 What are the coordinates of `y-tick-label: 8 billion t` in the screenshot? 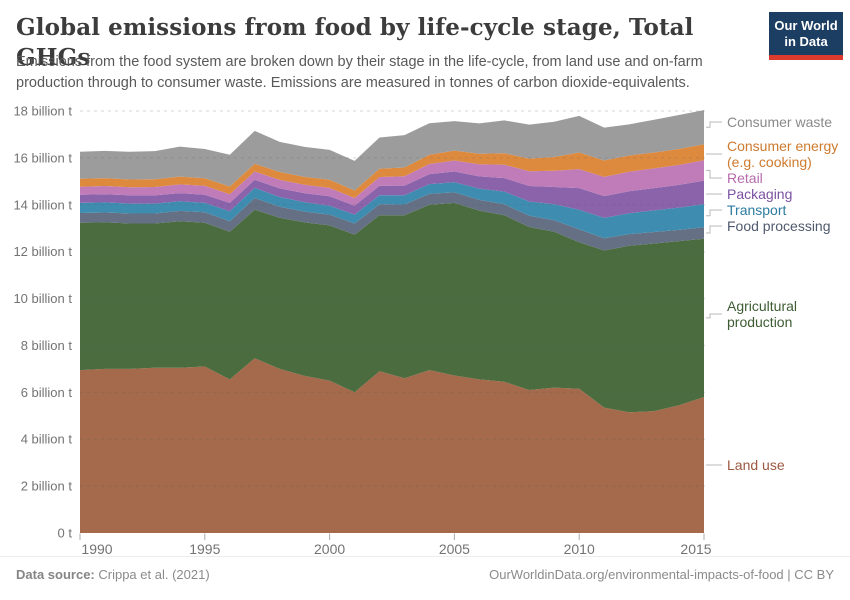 It's located at (47, 345).